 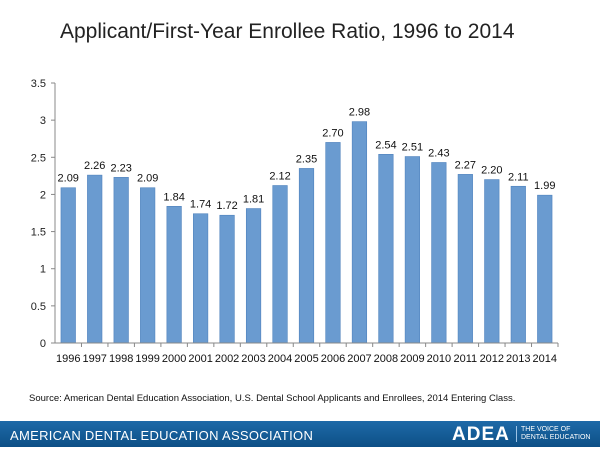 What do you see at coordinates (465, 259) in the screenshot?
I see `bar-2011` at bounding box center [465, 259].